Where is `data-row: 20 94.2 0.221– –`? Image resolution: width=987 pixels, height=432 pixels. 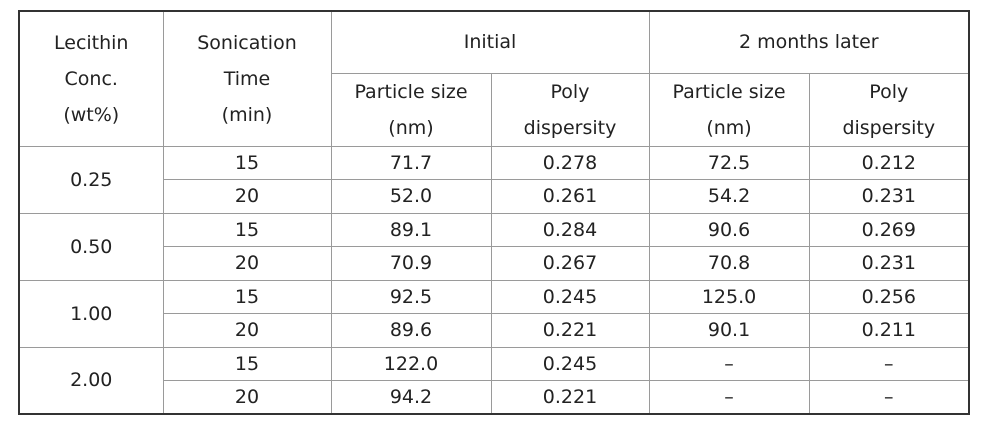 data-row: 20 94.2 0.221– – is located at coordinates (494, 397).